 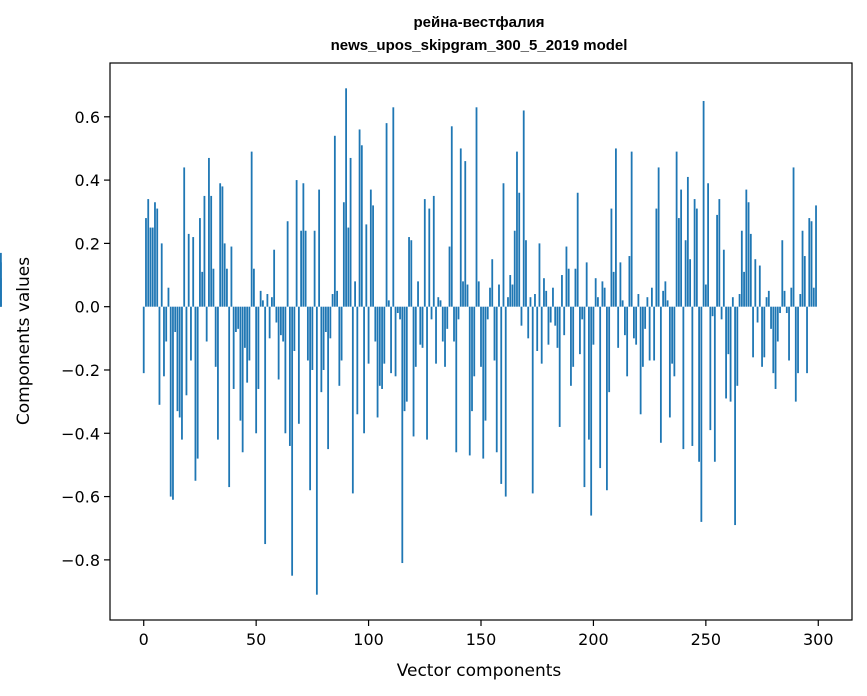 What do you see at coordinates (80, 370) in the screenshot?
I see `y-tick-label: −0.2` at bounding box center [80, 370].